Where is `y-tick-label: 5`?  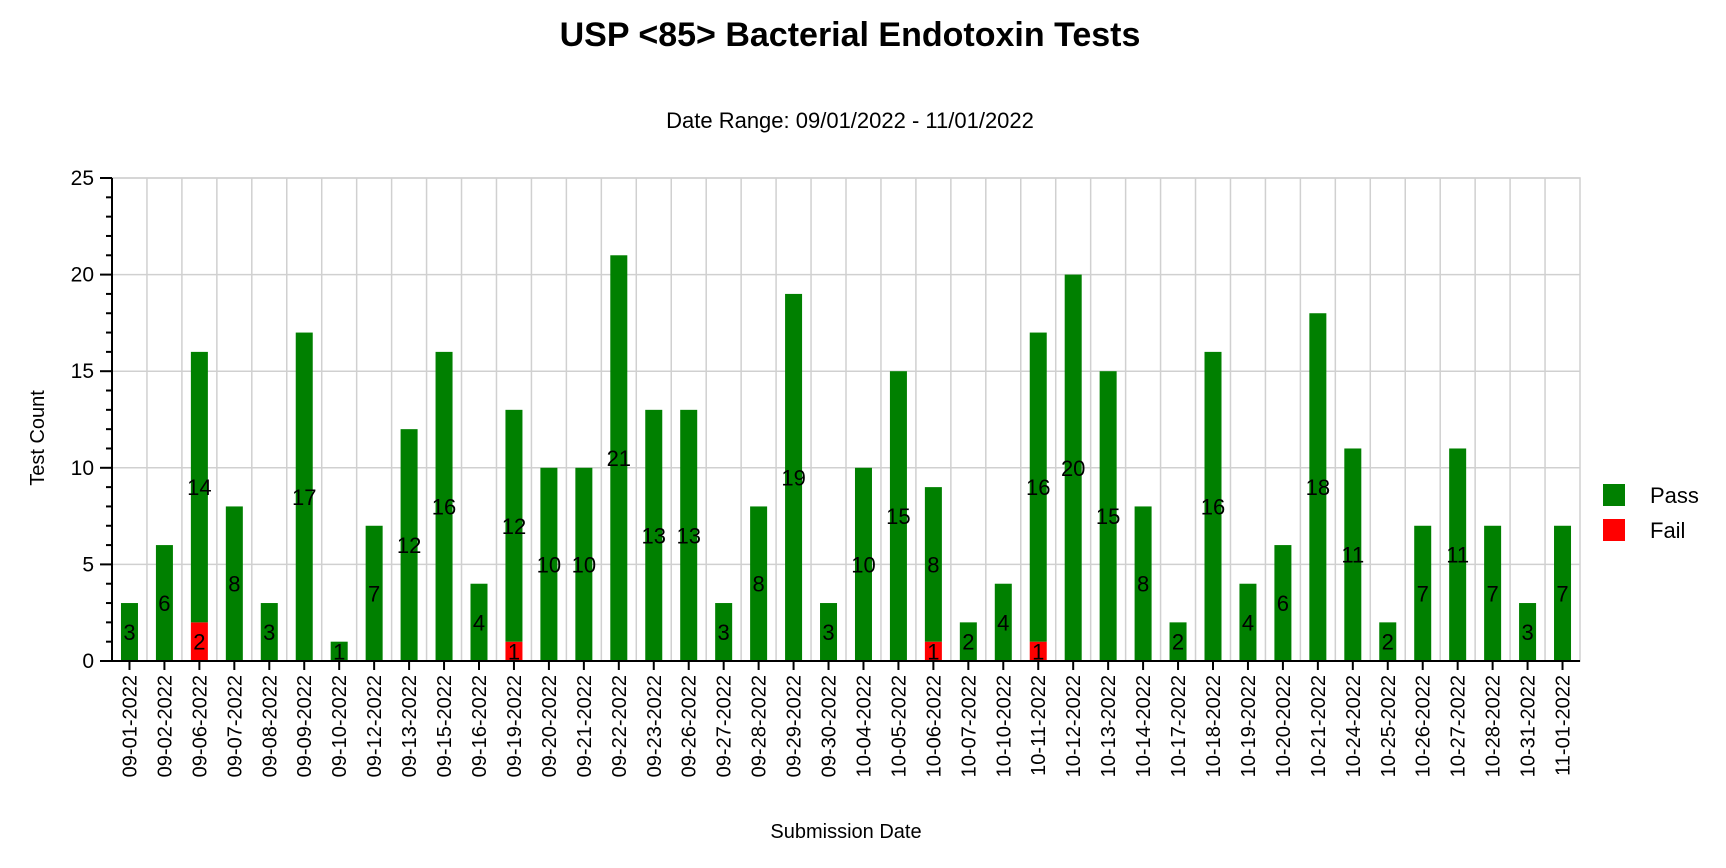 y-tick-label: 5 is located at coordinates (88, 564).